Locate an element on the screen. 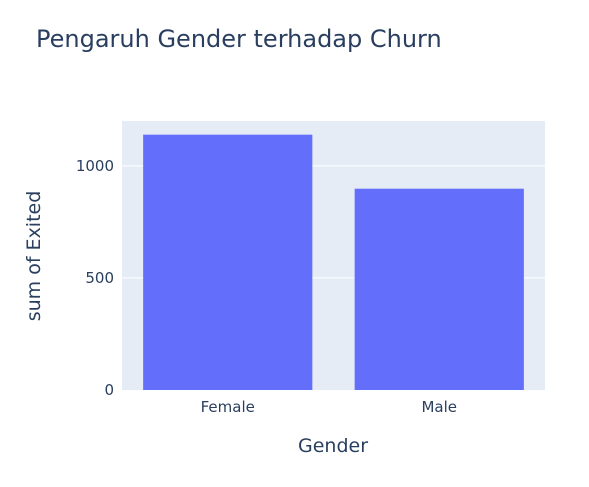 This screenshot has width=589, height=487. x-tick-labels: Female Male is located at coordinates (329, 407).